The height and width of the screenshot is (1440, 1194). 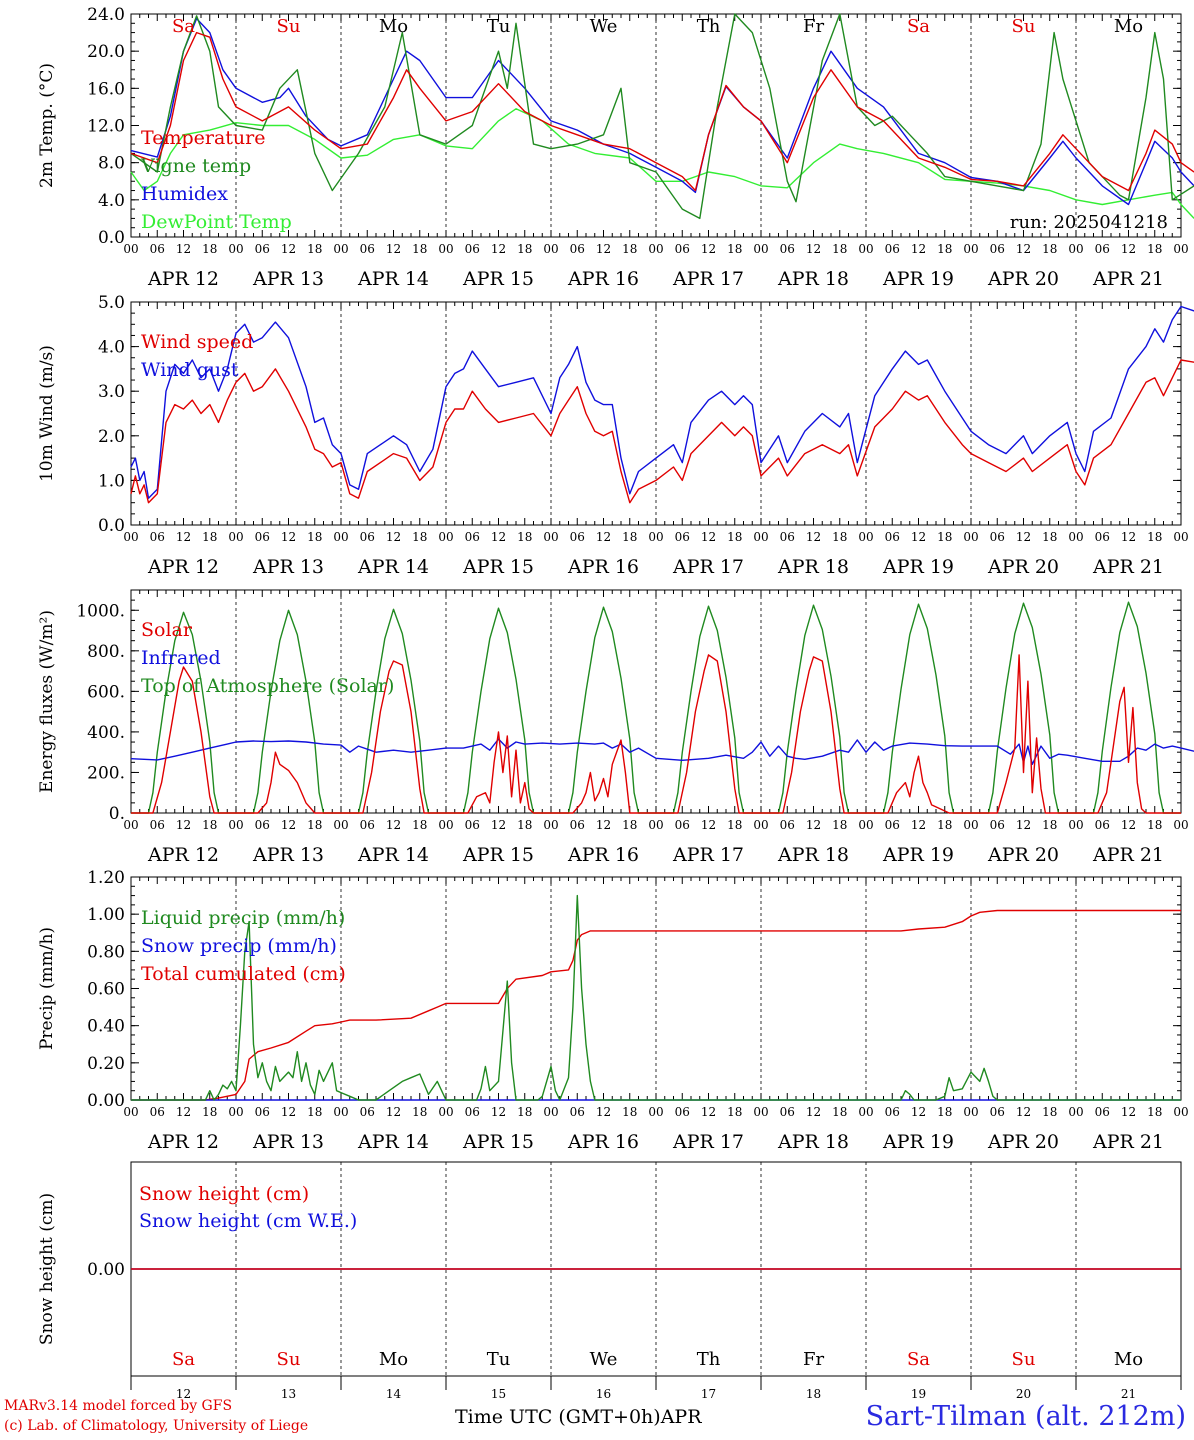 I want to click on date-tick-label: APR 14, so click(x=393, y=567).